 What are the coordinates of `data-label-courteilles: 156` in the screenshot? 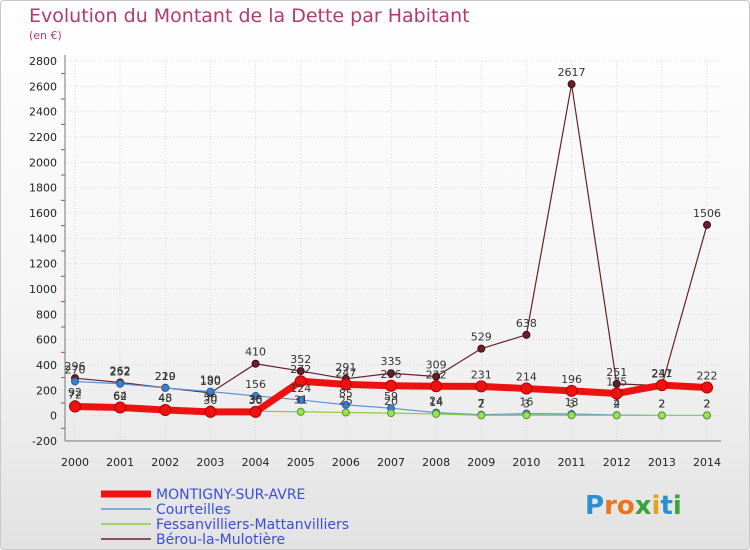 It's located at (255, 384).